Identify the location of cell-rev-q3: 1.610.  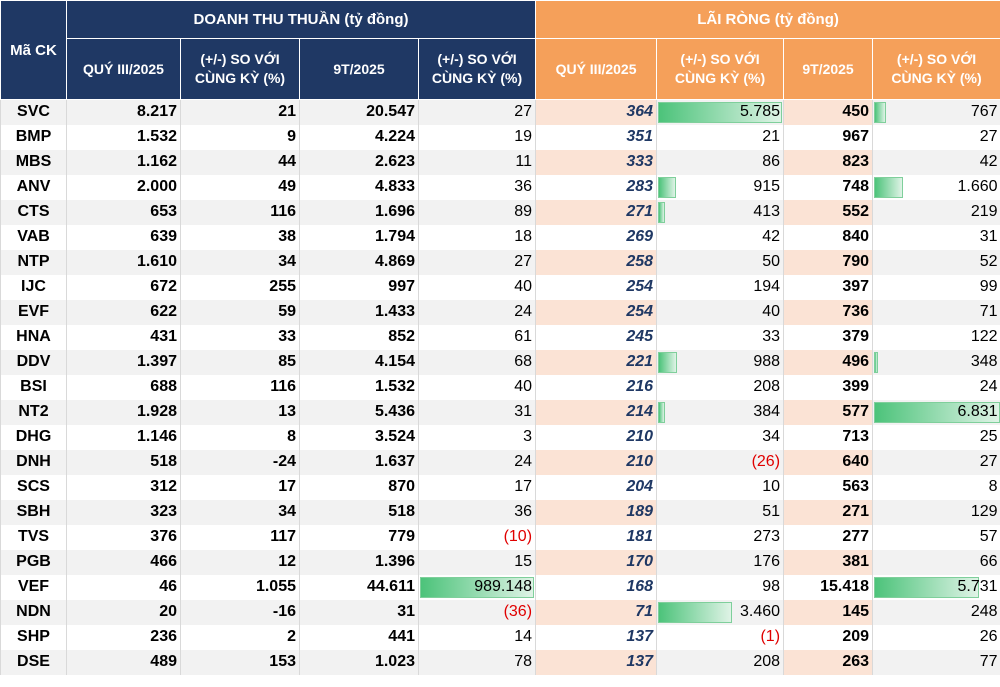
(123, 262).